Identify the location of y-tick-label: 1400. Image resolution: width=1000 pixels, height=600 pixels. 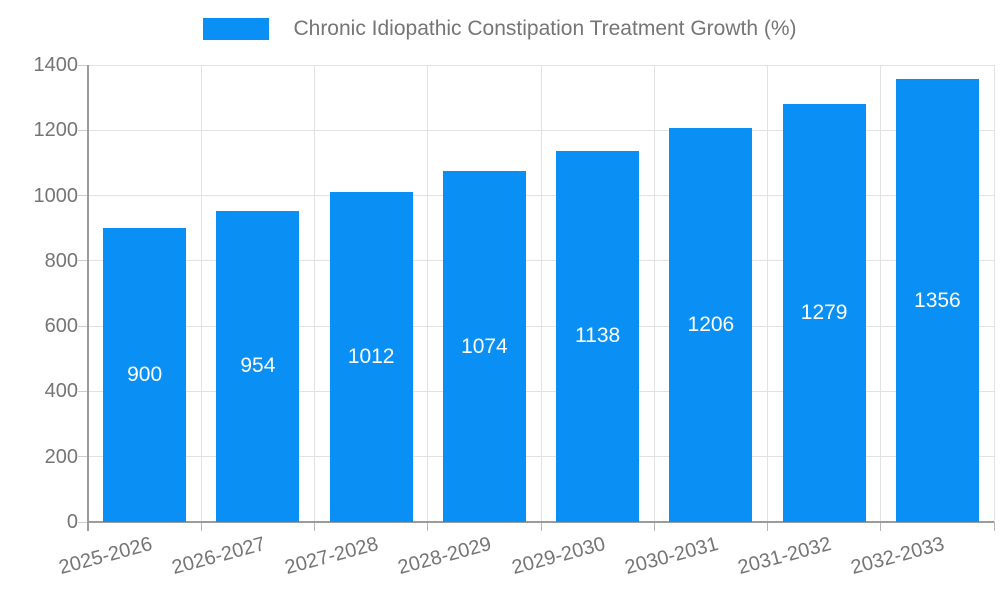
(56, 65).